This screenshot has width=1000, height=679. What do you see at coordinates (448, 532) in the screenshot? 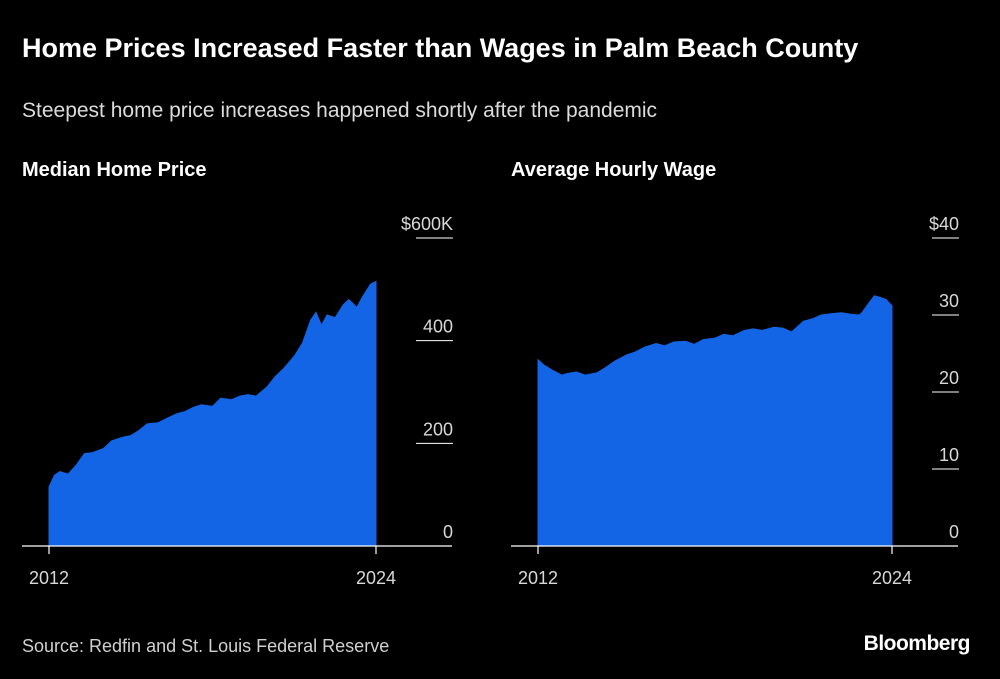
I see `y-tick-label-home-price-0: 0` at bounding box center [448, 532].